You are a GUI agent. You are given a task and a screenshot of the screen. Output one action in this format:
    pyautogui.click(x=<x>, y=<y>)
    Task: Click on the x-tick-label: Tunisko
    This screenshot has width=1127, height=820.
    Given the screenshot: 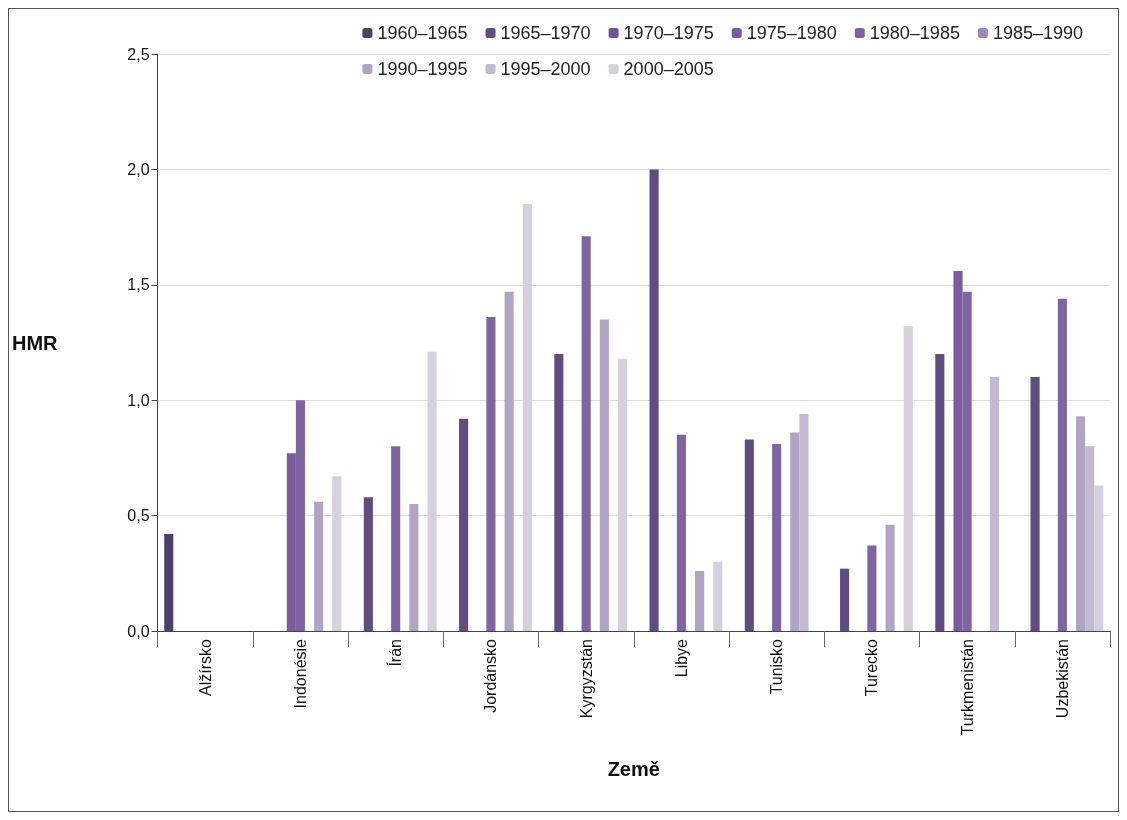 What is the action you would take?
    pyautogui.click(x=777, y=666)
    